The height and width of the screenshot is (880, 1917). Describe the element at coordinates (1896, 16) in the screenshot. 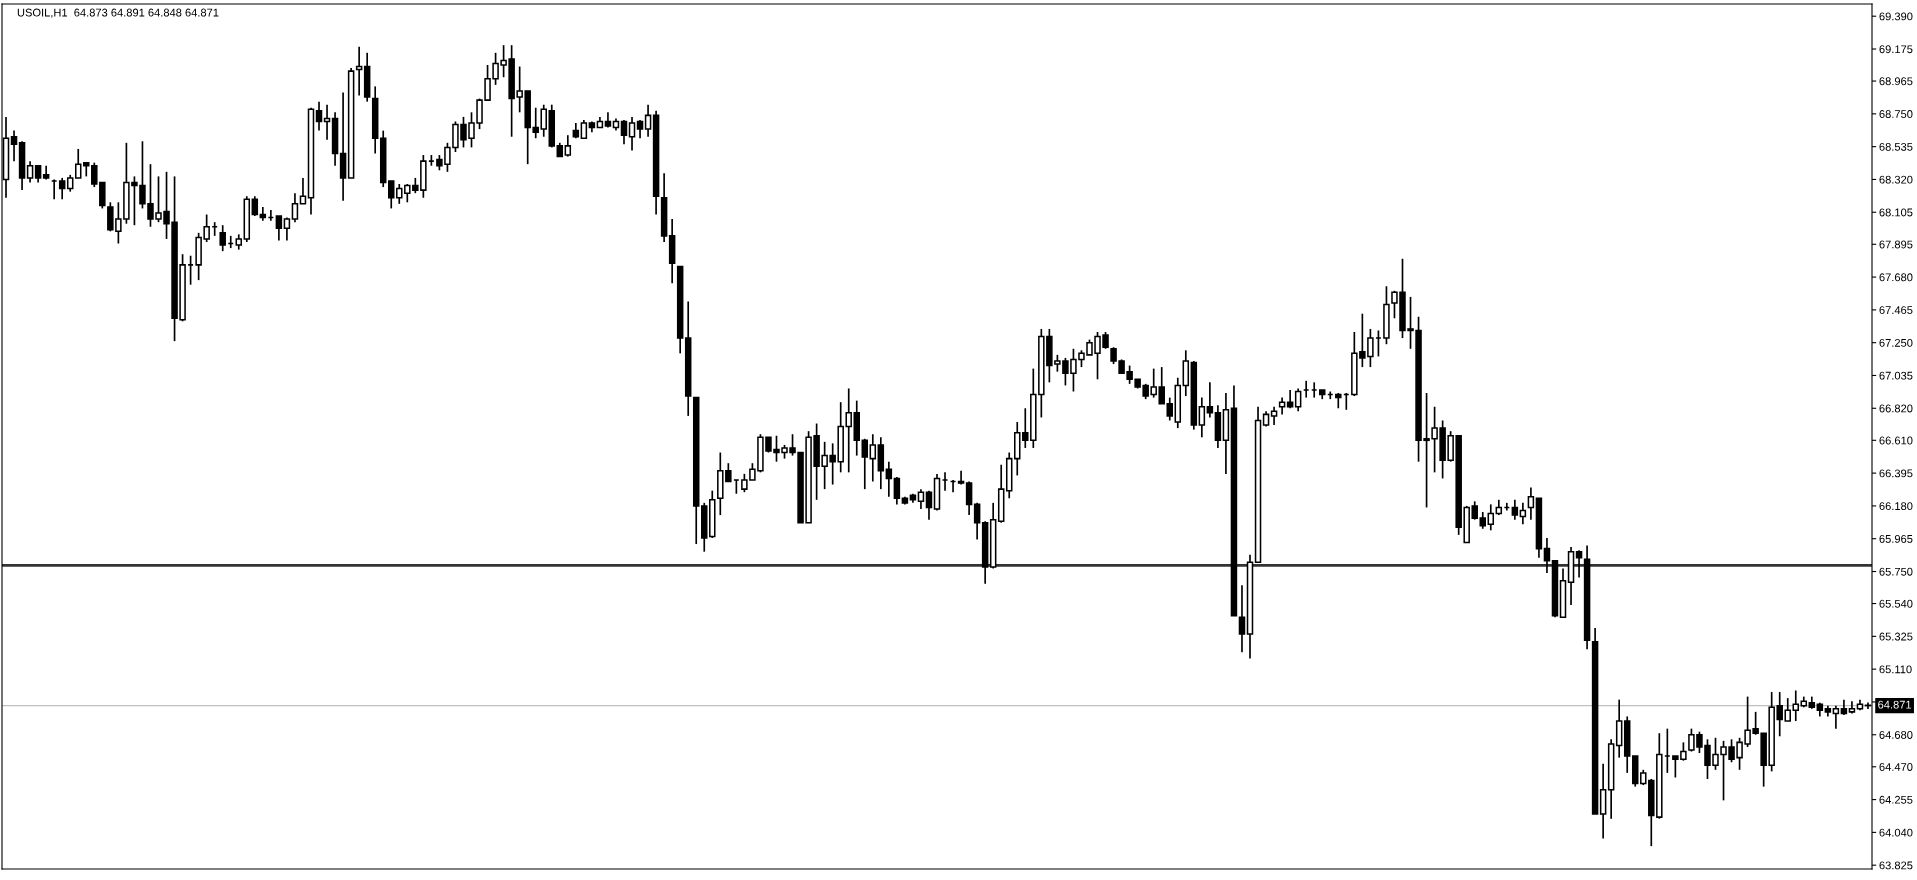

I see `y-tick-label: 69.390` at that location.